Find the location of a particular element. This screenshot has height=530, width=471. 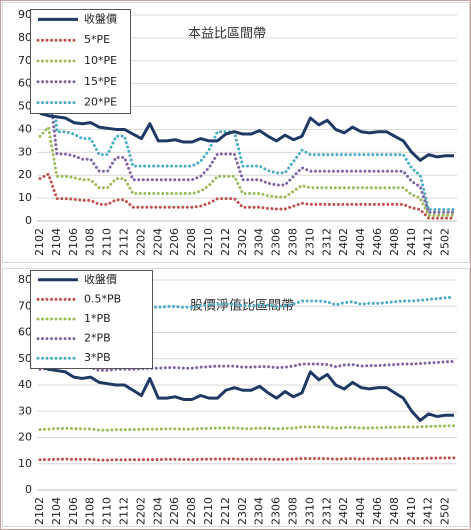

legend-label: 5*PE is located at coordinates (97, 39).